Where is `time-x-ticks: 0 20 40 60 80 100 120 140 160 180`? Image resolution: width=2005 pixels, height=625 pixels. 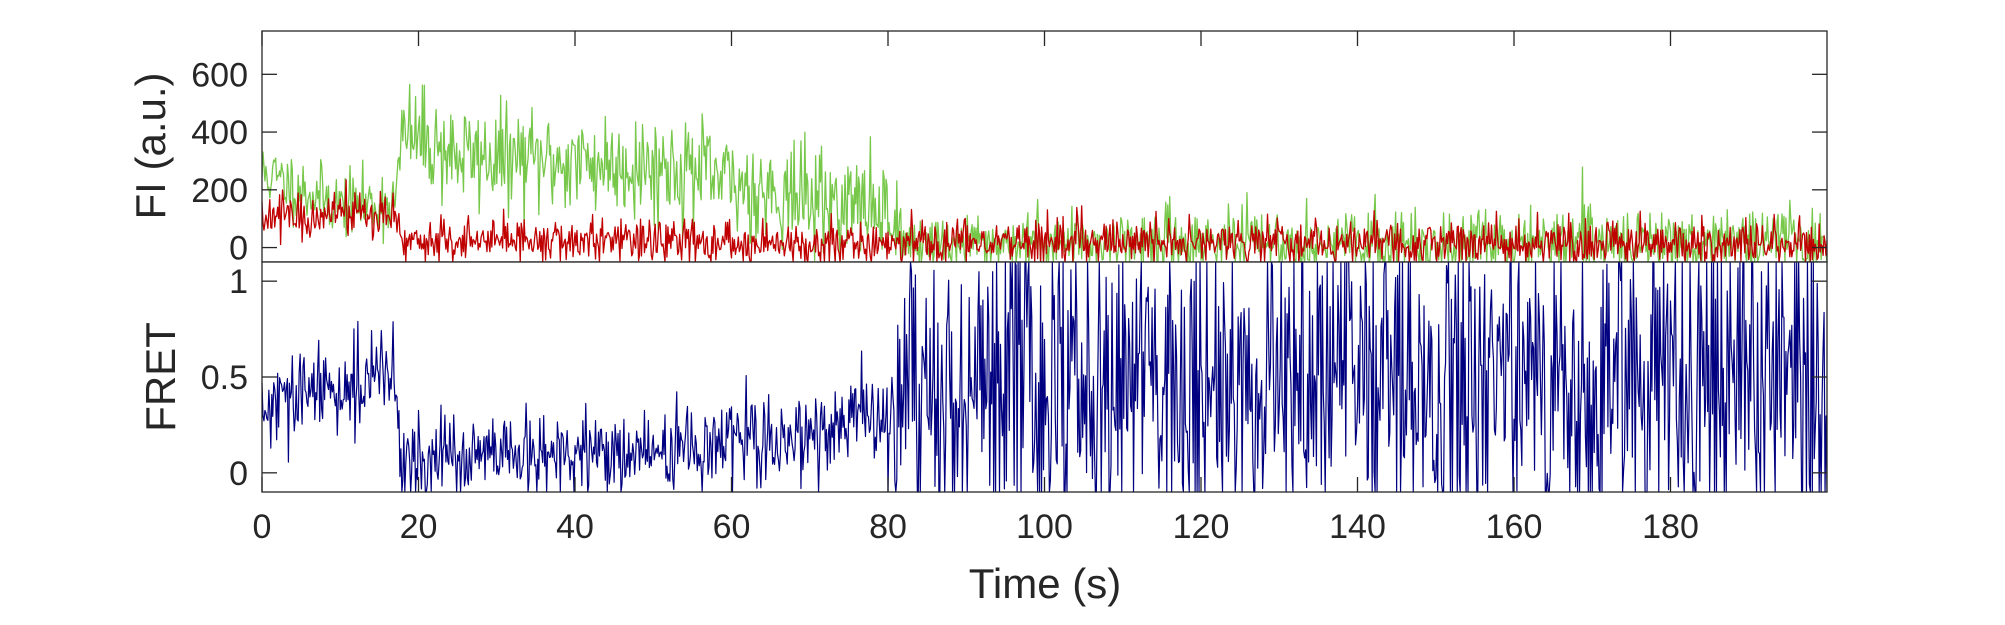
time-x-ticks: 0 20 40 60 80 100 120 140 160 180 is located at coordinates (976, 511).